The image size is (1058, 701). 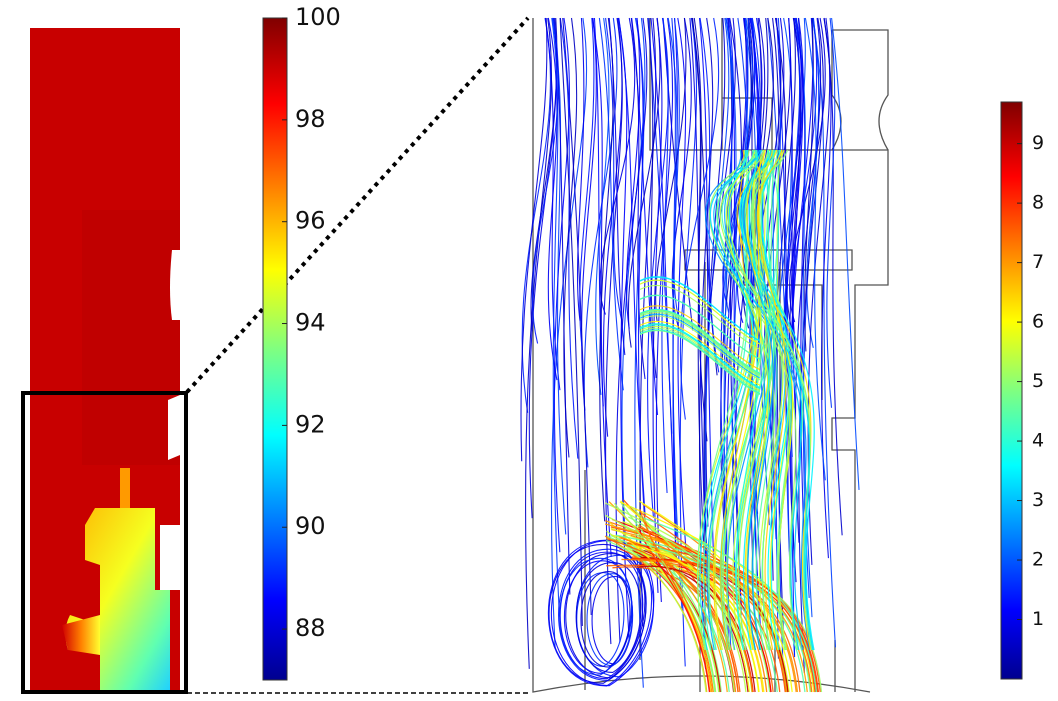 I want to click on tick-label: 1, so click(x=1038, y=619).